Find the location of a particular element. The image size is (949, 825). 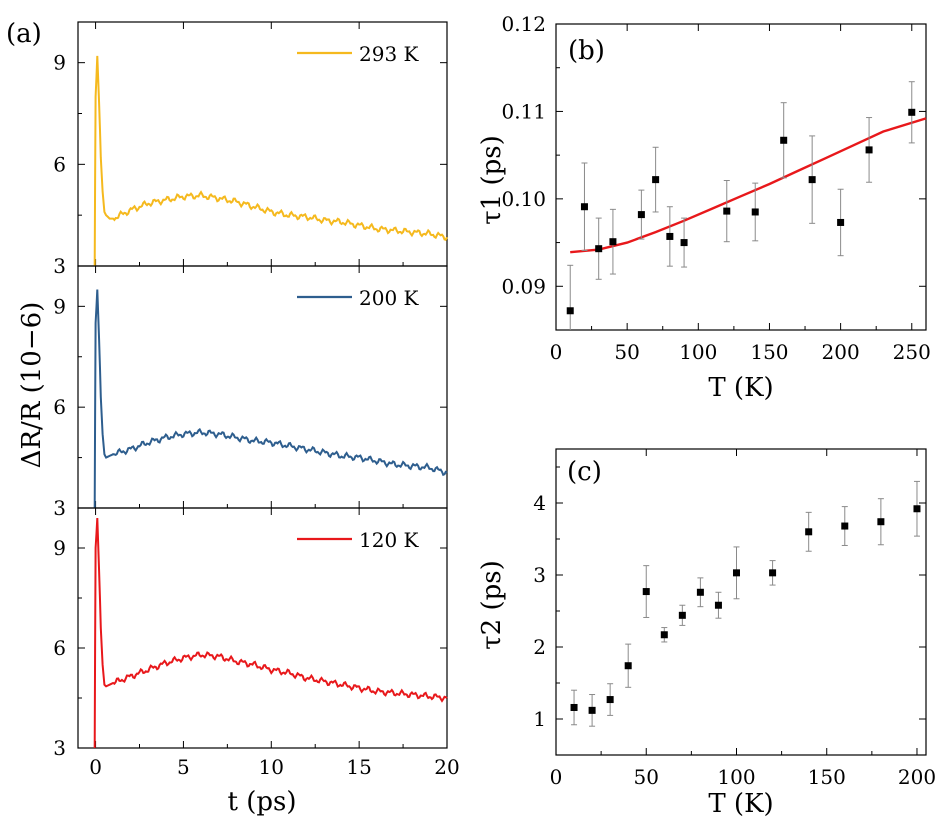

x-axis-label: t (ps) is located at coordinates (262, 802).